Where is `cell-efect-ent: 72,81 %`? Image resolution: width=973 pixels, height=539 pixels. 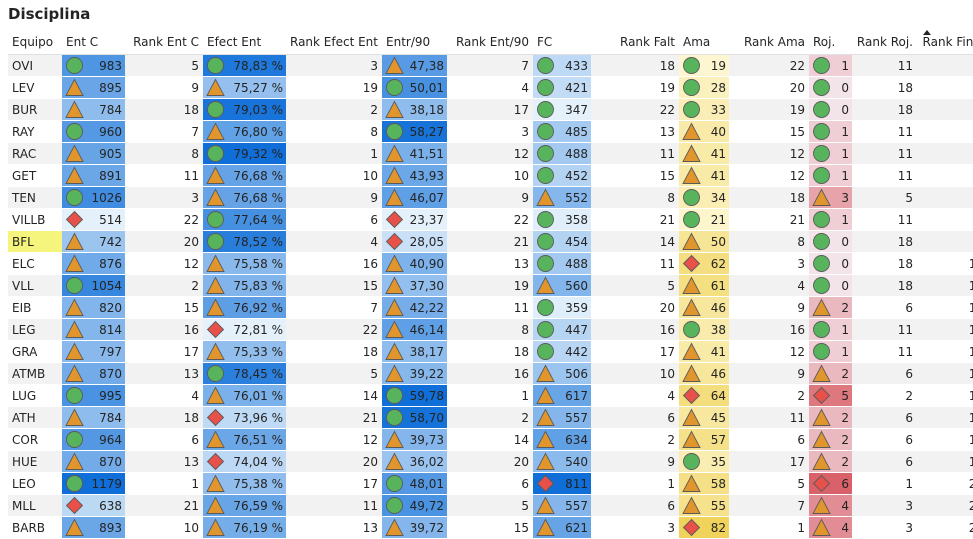 cell-efect-ent: 72,81 % is located at coordinates (244, 329).